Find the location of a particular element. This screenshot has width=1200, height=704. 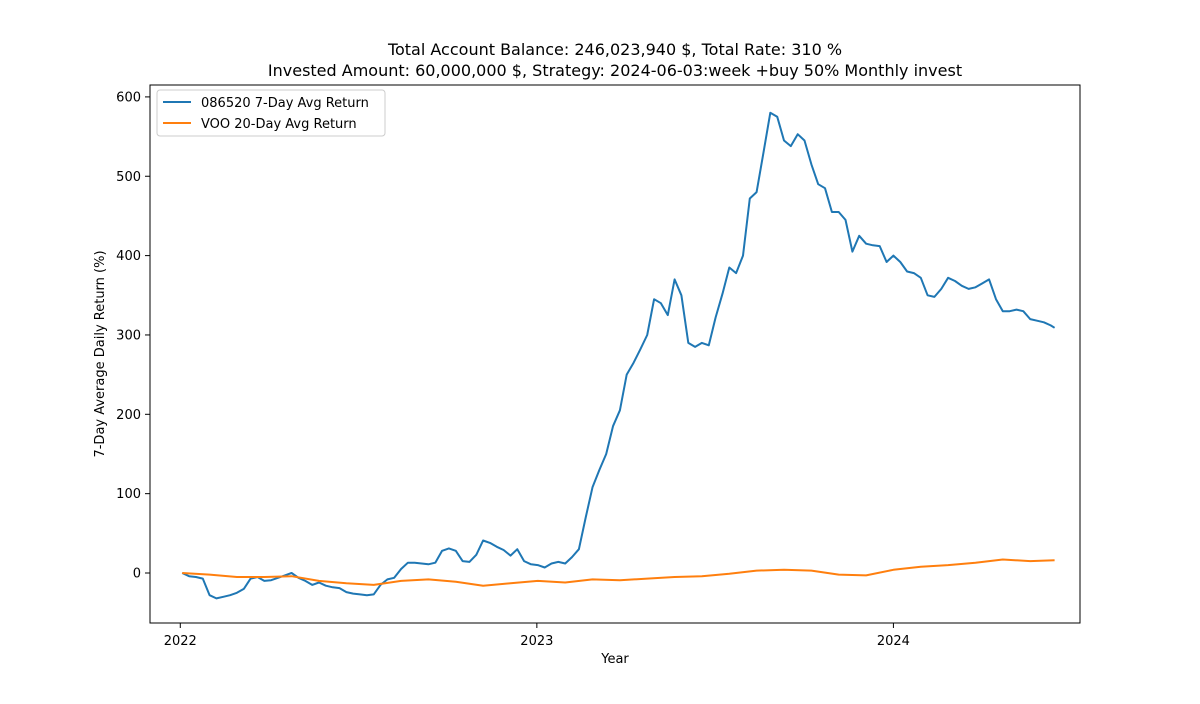

y-tick-label: 400 is located at coordinates (128, 256).